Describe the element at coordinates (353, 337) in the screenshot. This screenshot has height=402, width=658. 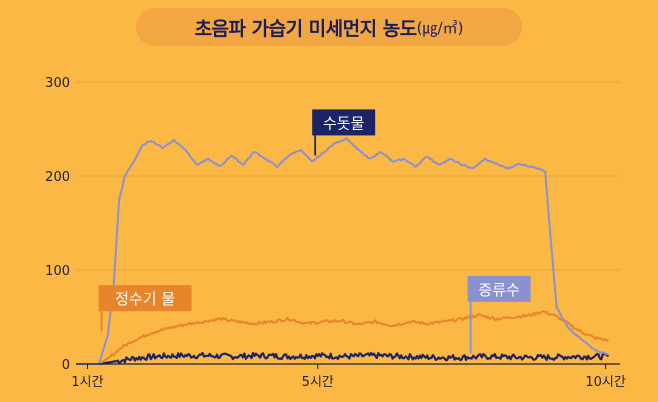
I see `series-line-purifier` at that location.